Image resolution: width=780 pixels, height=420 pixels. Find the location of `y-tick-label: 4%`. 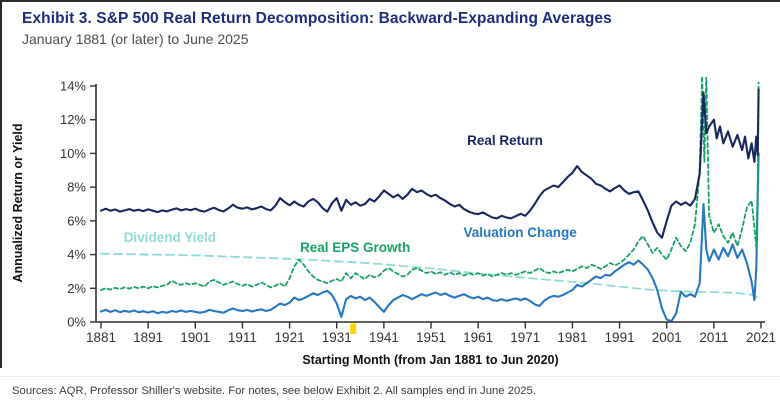

y-tick-label: 4% is located at coordinates (76, 254).